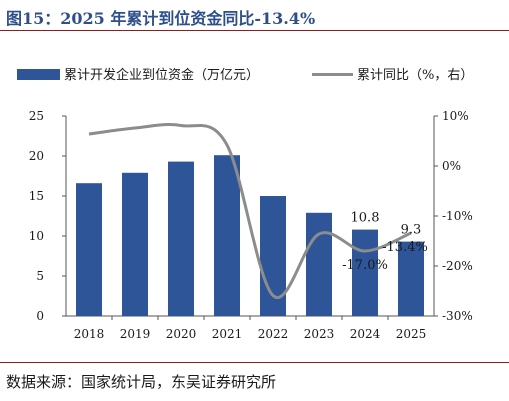 The width and height of the screenshot is (509, 401). What do you see at coordinates (36, 236) in the screenshot?
I see `y-left-tick-label: 10` at bounding box center [36, 236].